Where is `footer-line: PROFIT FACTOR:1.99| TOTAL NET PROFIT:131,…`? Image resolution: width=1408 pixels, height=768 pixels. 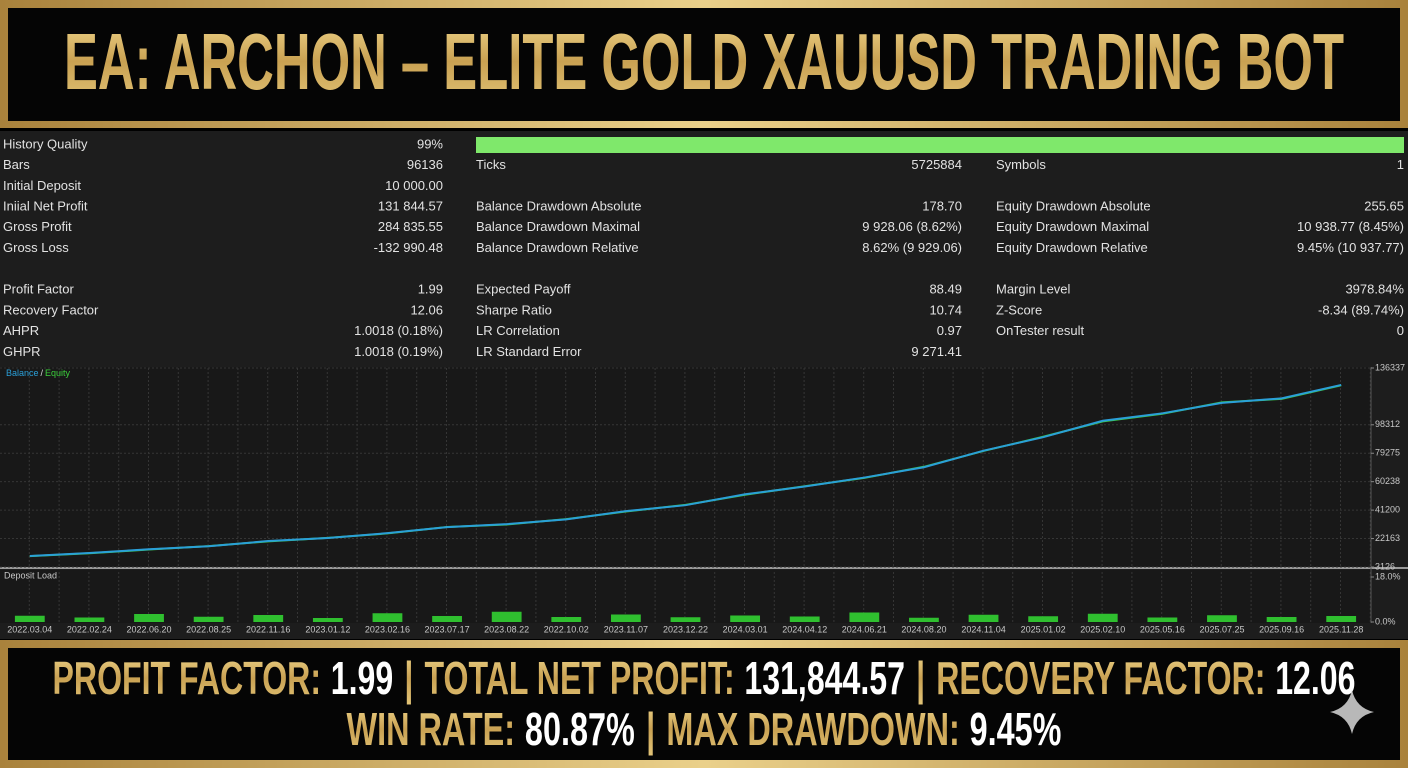 footer-line: PROFIT FACTOR:1.99| TOTAL NET PROFIT:131,… is located at coordinates (704, 678).